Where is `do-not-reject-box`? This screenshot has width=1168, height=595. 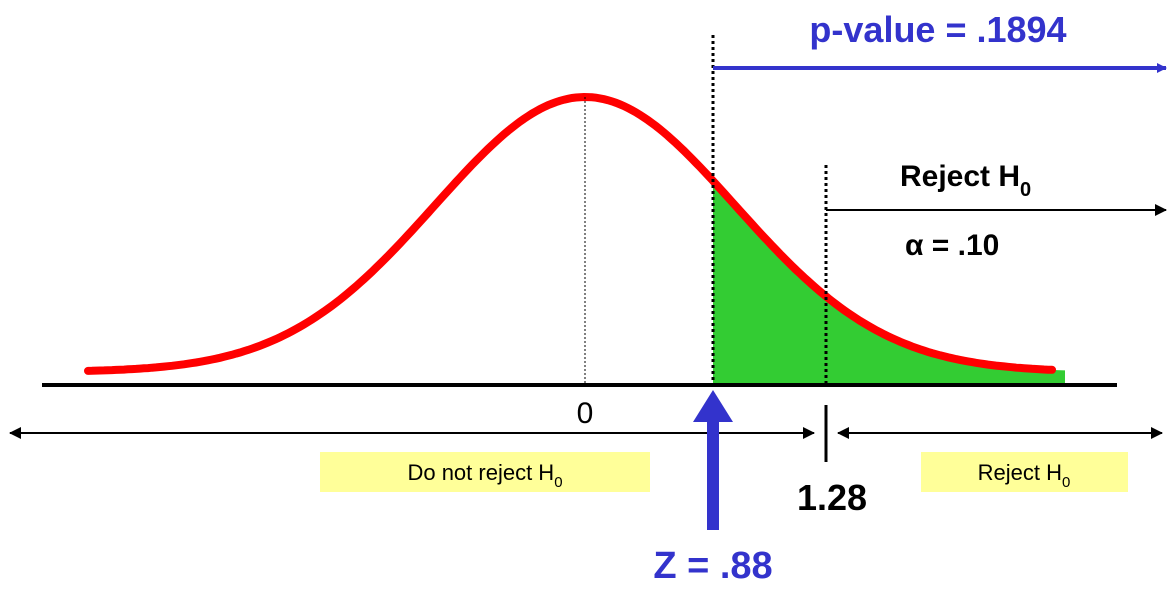 do-not-reject-box is located at coordinates (485, 472).